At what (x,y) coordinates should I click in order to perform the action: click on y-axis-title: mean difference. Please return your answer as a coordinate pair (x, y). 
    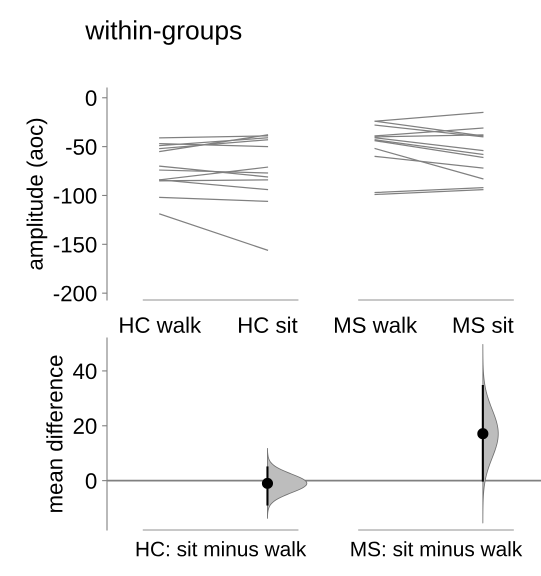
    Looking at the image, I should click on (54, 434).